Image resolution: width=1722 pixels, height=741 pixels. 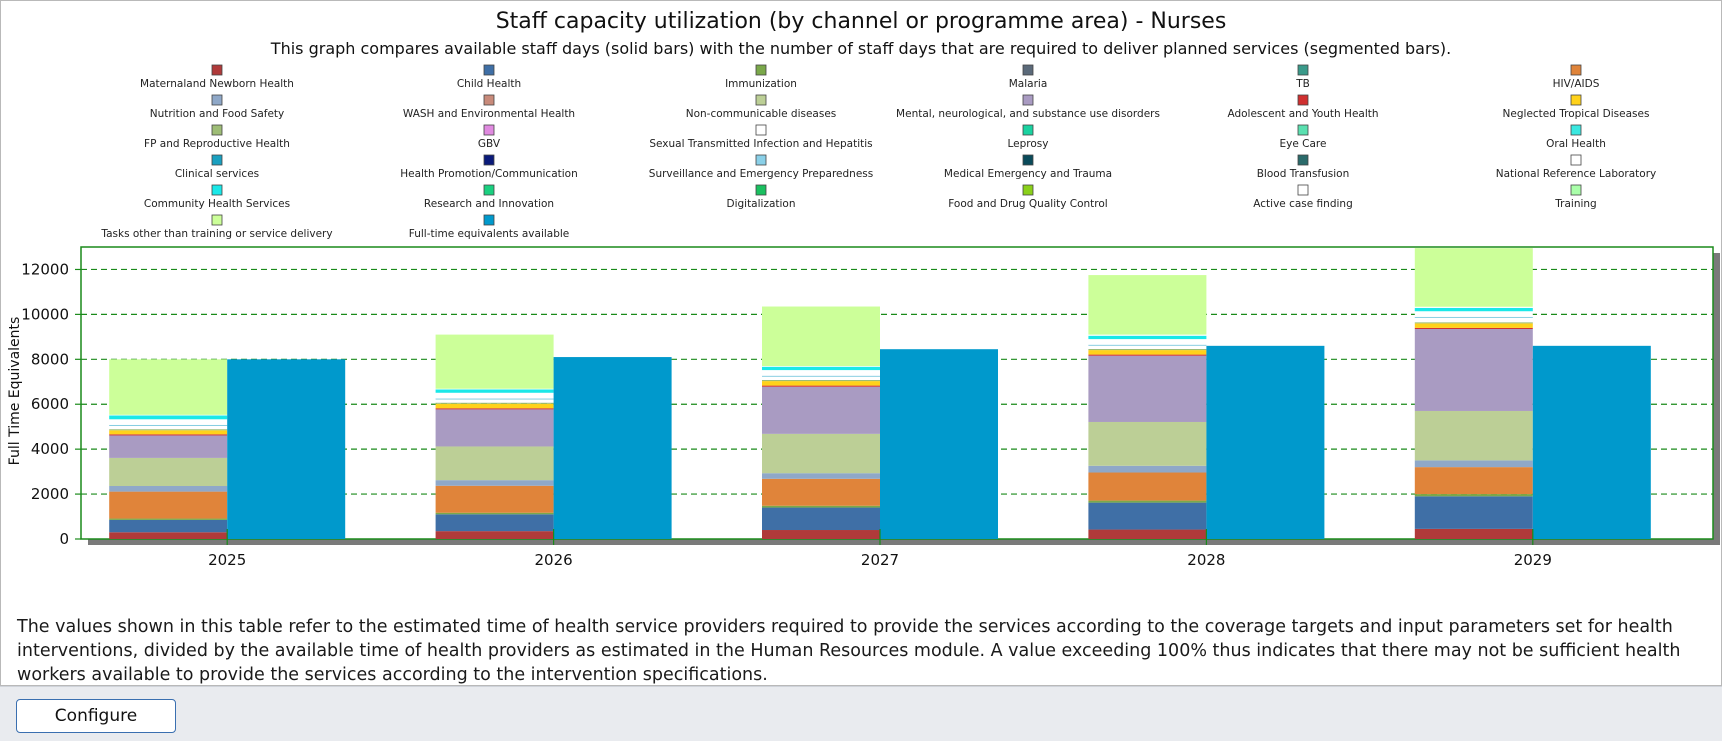 I want to click on bar-available-2028, so click(x=1265, y=442).